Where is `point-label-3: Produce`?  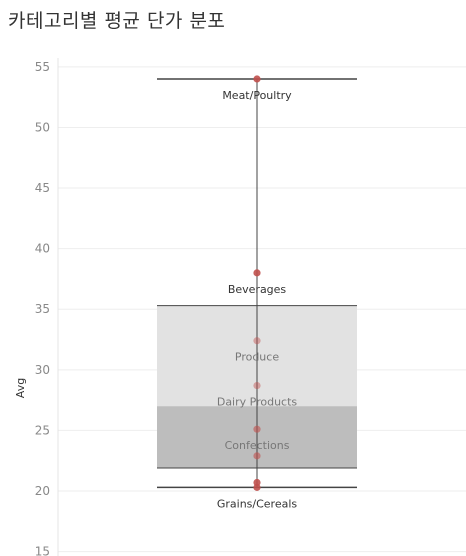
point-label-3: Produce is located at coordinates (257, 357).